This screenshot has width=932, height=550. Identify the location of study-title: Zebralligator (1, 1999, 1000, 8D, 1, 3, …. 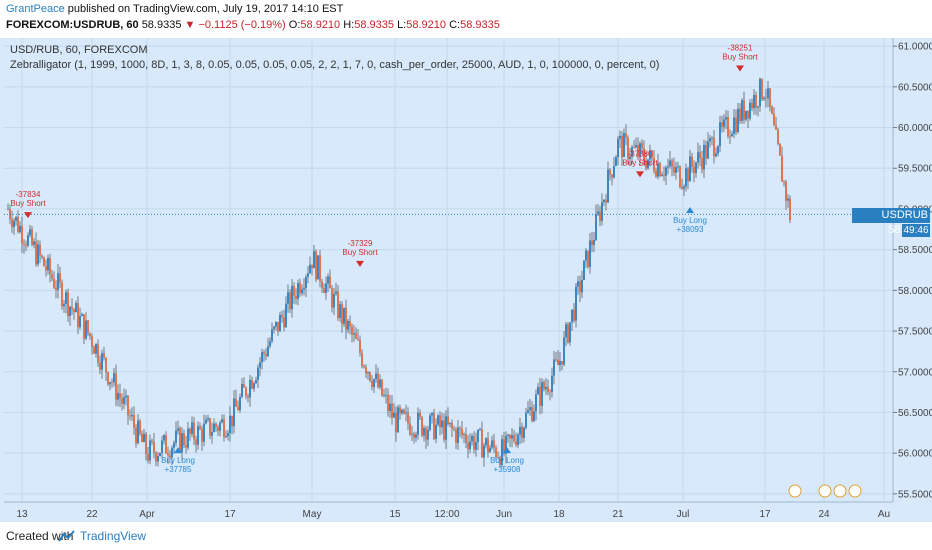
(335, 65).